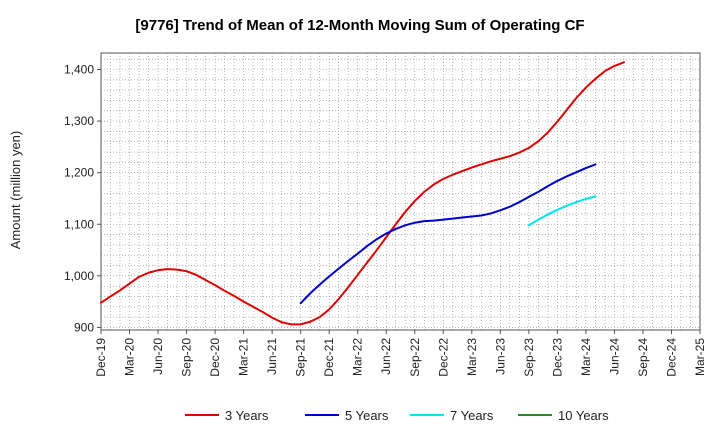 This screenshot has width=720, height=440. Describe the element at coordinates (15, 190) in the screenshot. I see `y-axis-label: Amount (million yen)` at that location.